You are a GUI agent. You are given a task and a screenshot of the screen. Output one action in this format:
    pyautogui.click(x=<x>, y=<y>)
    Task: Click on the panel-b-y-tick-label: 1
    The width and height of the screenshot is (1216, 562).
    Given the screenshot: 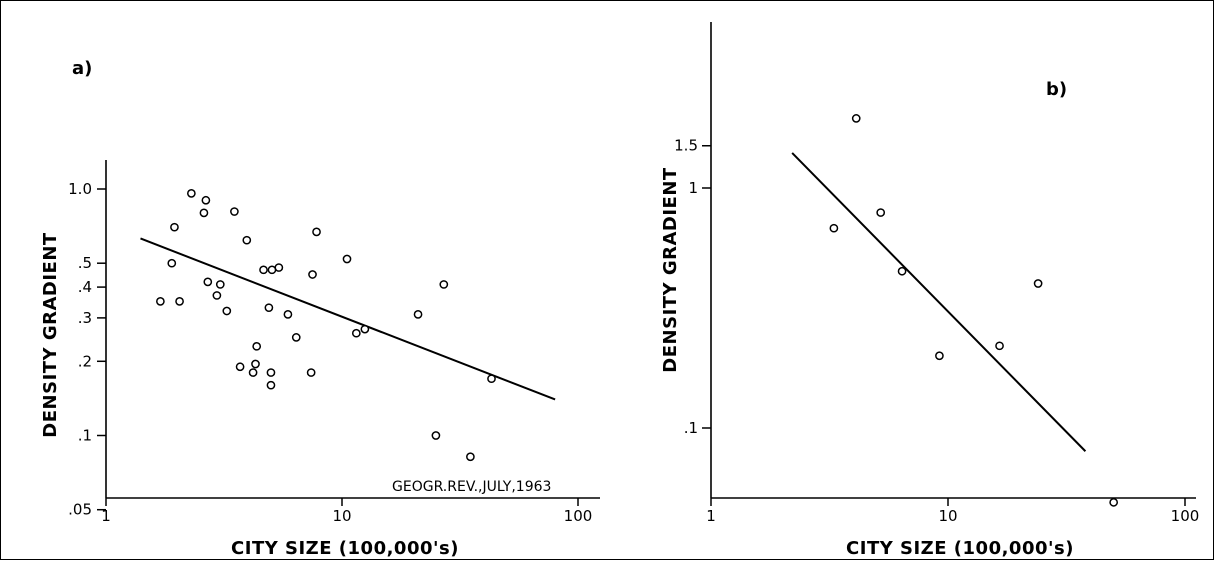 What is the action you would take?
    pyautogui.click(x=693, y=188)
    